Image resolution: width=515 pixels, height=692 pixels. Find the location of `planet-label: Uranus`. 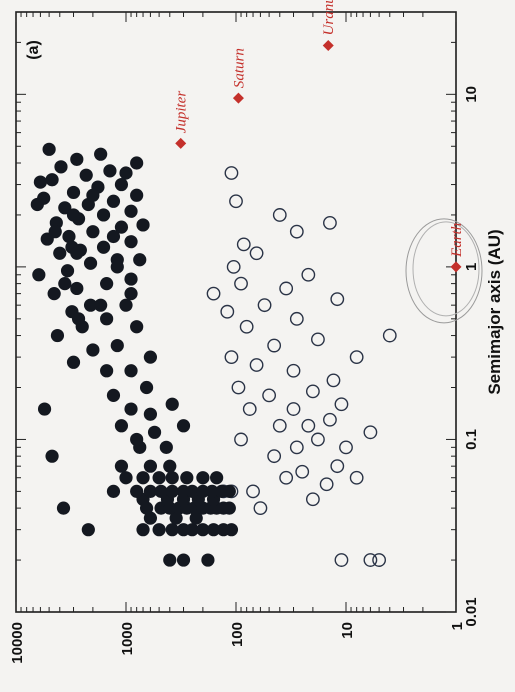

planet-label: Uranus is located at coordinates (329, 17).